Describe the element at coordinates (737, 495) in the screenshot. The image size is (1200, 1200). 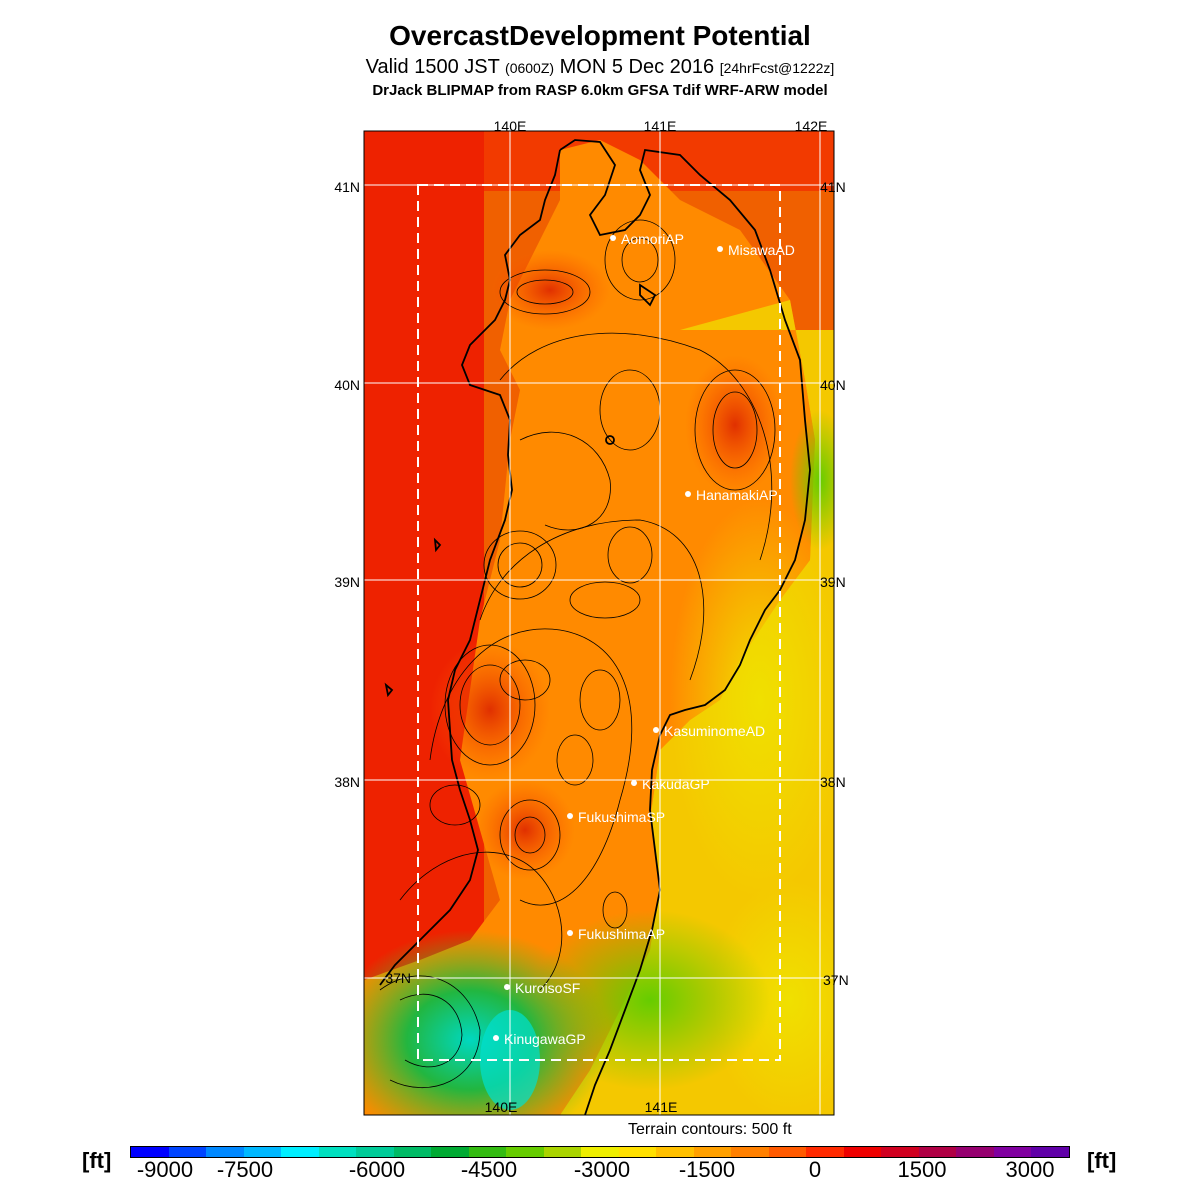
I see `station-label-hanamaki: HanamakiAP` at that location.